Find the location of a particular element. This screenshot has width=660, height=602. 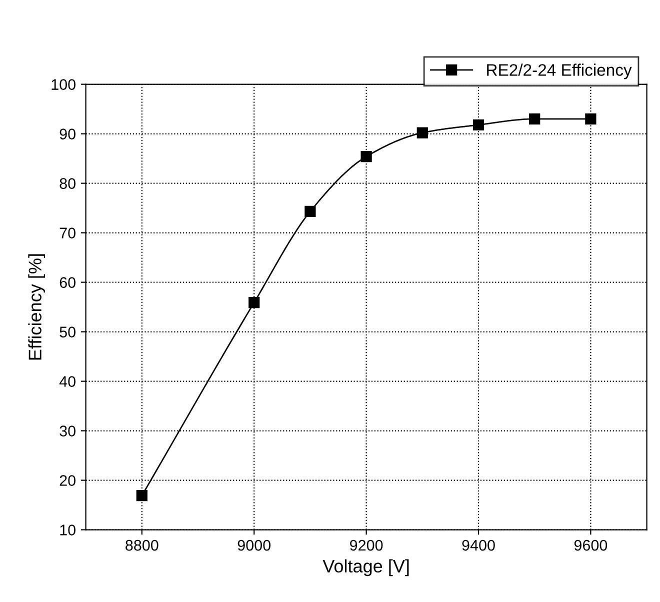

y-tick-label: 40 is located at coordinates (67, 381).